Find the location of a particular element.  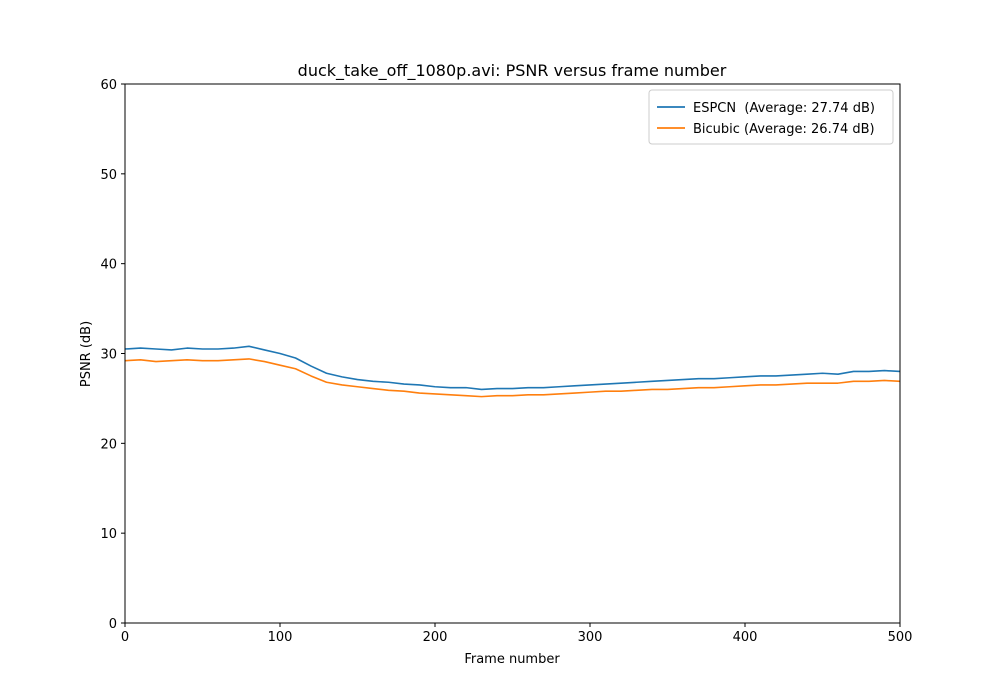

y-tick-label: 60 is located at coordinates (108, 85).